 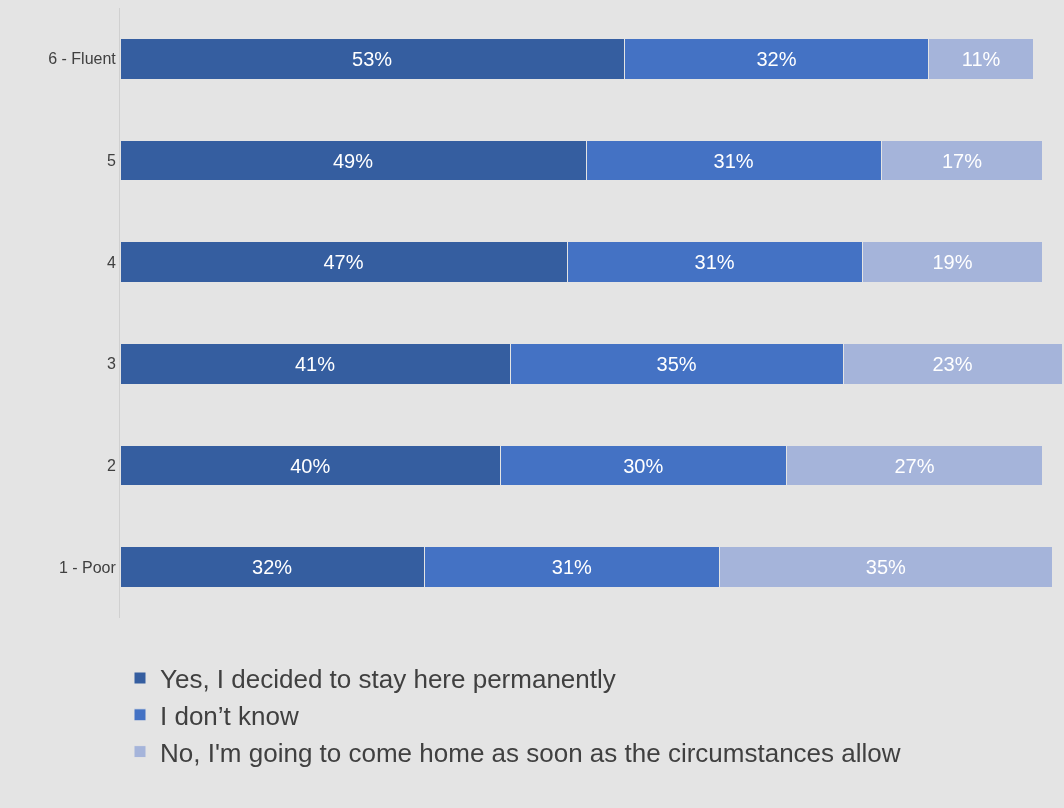 What do you see at coordinates (111, 161) in the screenshot?
I see `y-tick-label: 5` at bounding box center [111, 161].